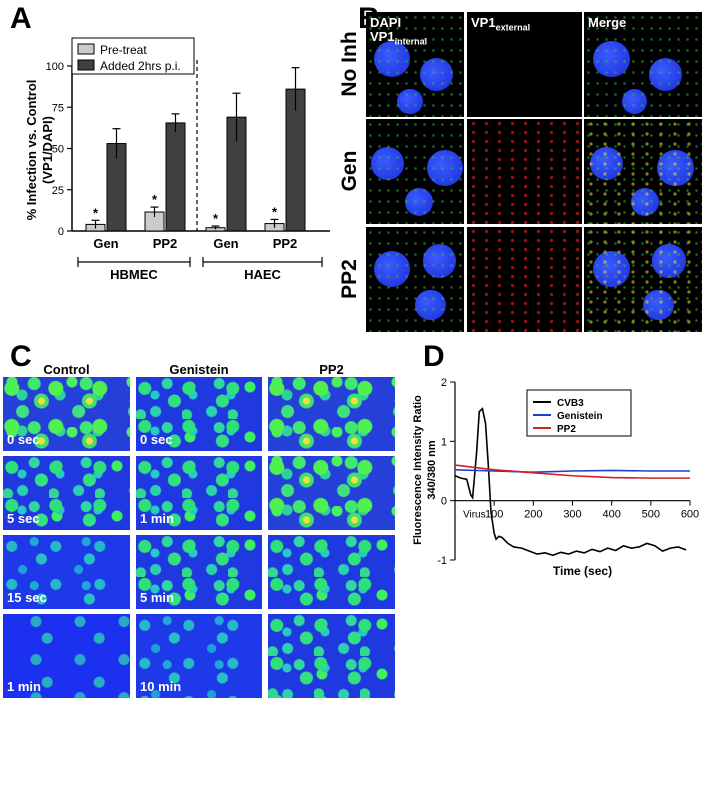 This screenshot has height=800, width=707. Describe the element at coordinates (199, 493) in the screenshot. I see `calcium-image-genistein-2: 1 min` at that location.